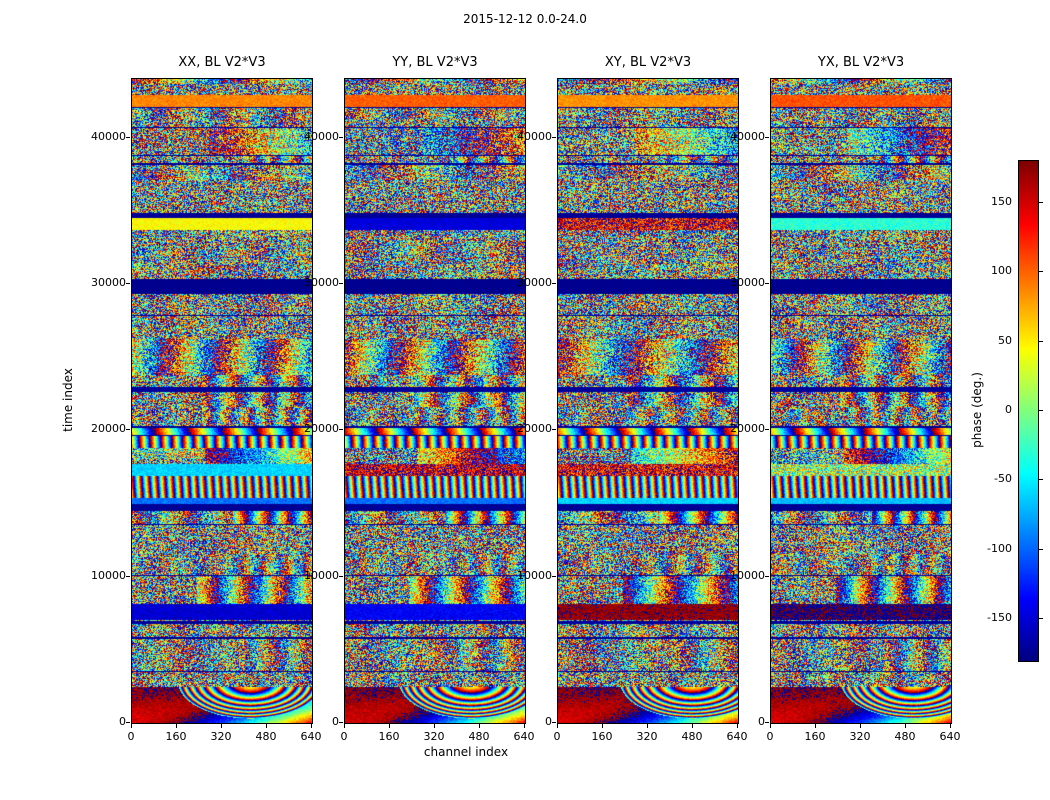 This screenshot has height=800, width=1050. What do you see at coordinates (466, 752) in the screenshot?
I see `x-axis-label: channel index` at bounding box center [466, 752].